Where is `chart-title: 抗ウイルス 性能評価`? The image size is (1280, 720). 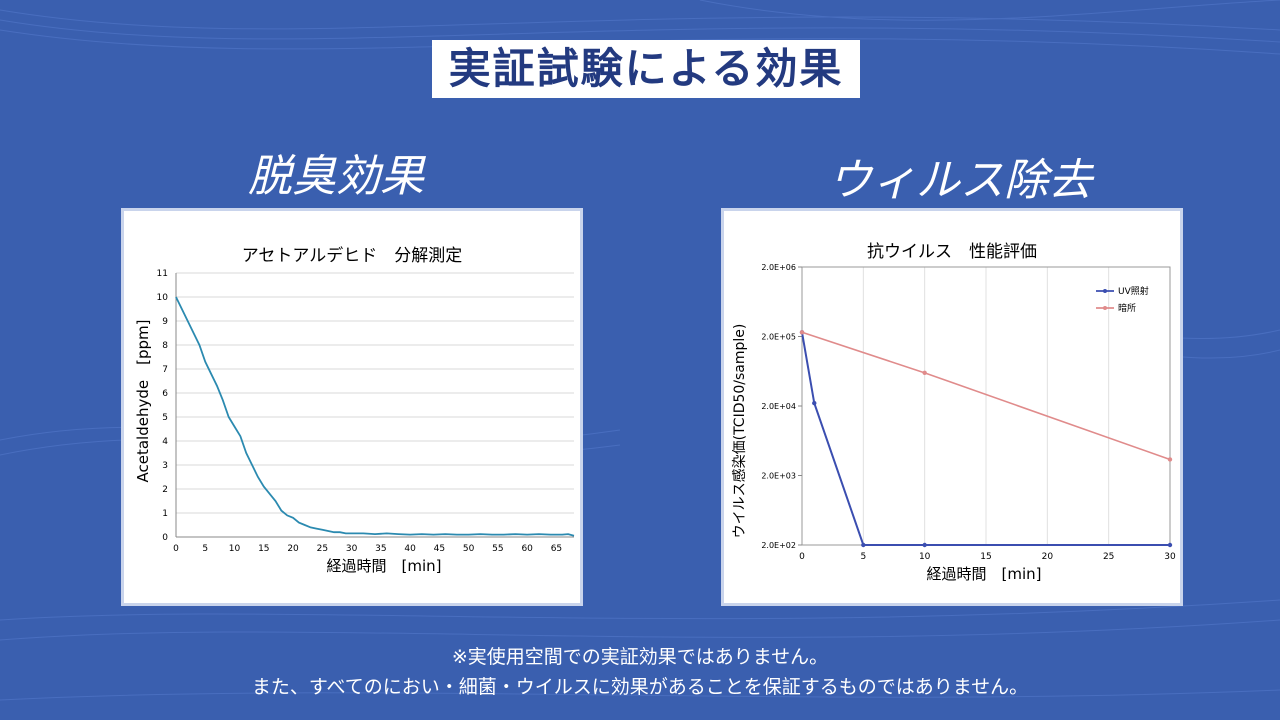 chart-title: 抗ウイルス 性能評価 is located at coordinates (952, 252).